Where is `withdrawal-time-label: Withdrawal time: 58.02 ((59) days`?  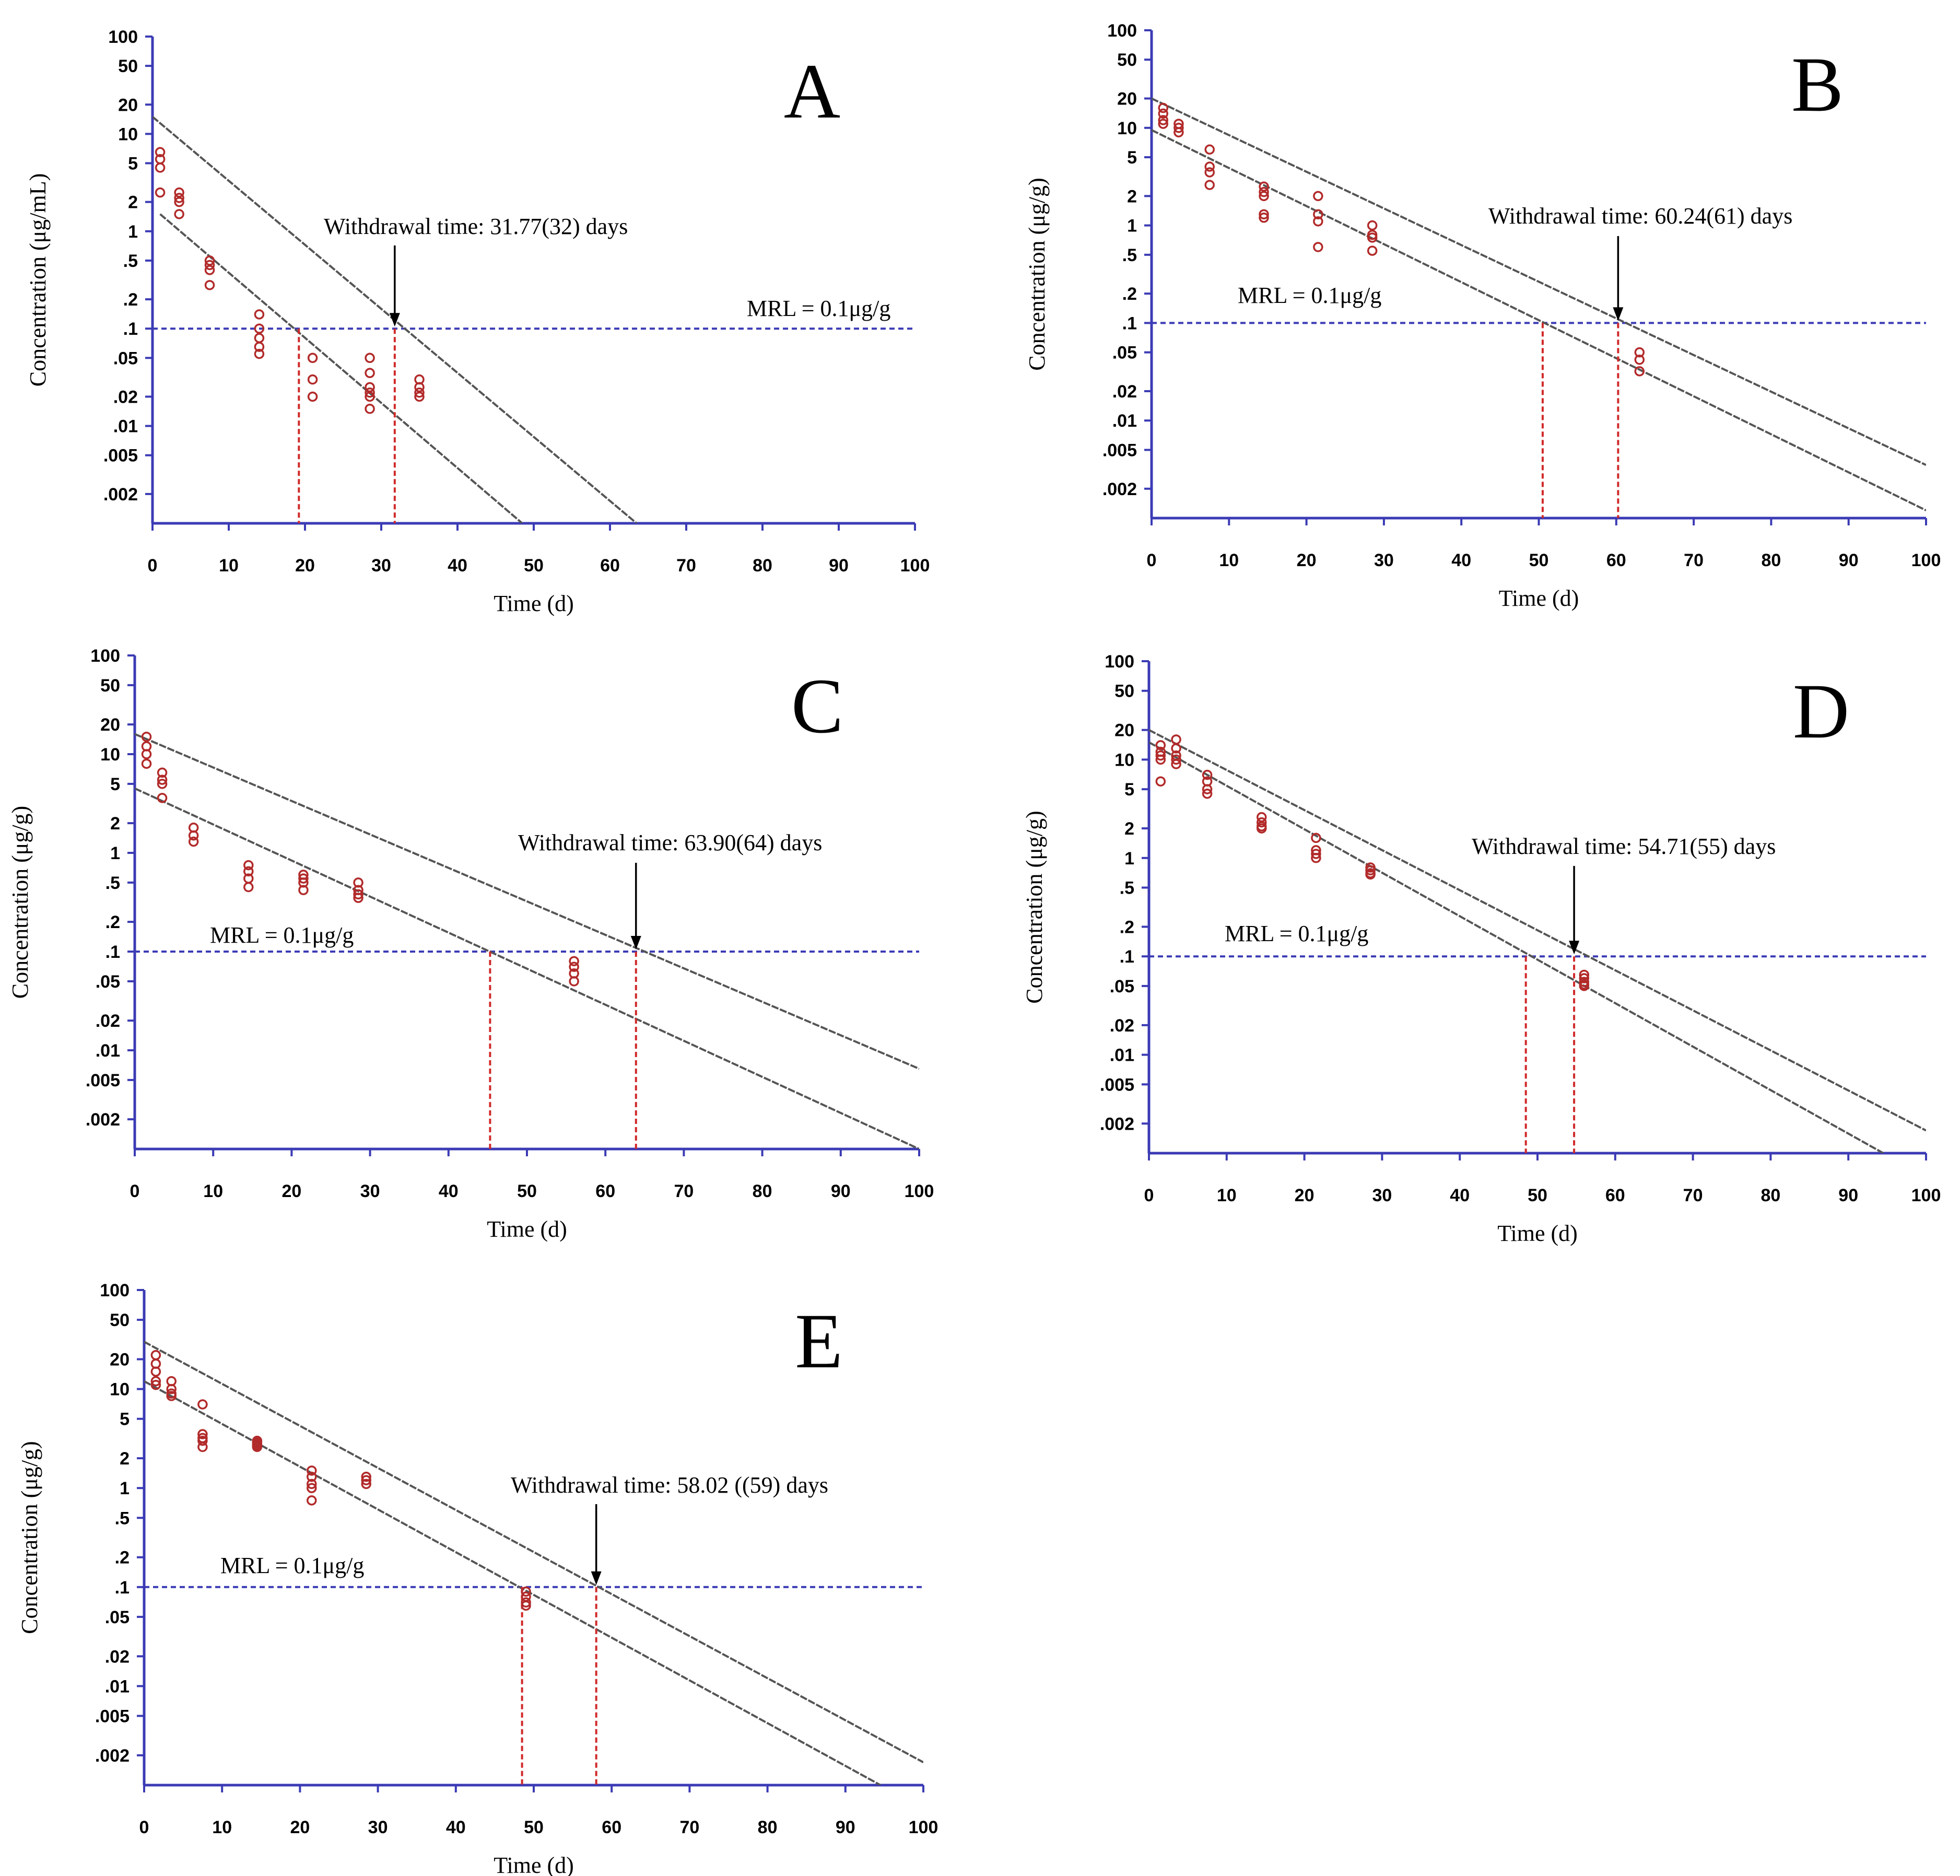 withdrawal-time-label: Withdrawal time: 58.02 ((59) days is located at coordinates (669, 1485).